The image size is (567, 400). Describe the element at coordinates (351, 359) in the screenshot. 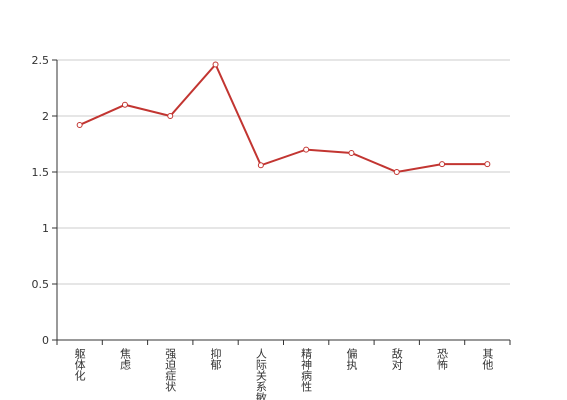

I see `x-tick-label: 偏执` at that location.